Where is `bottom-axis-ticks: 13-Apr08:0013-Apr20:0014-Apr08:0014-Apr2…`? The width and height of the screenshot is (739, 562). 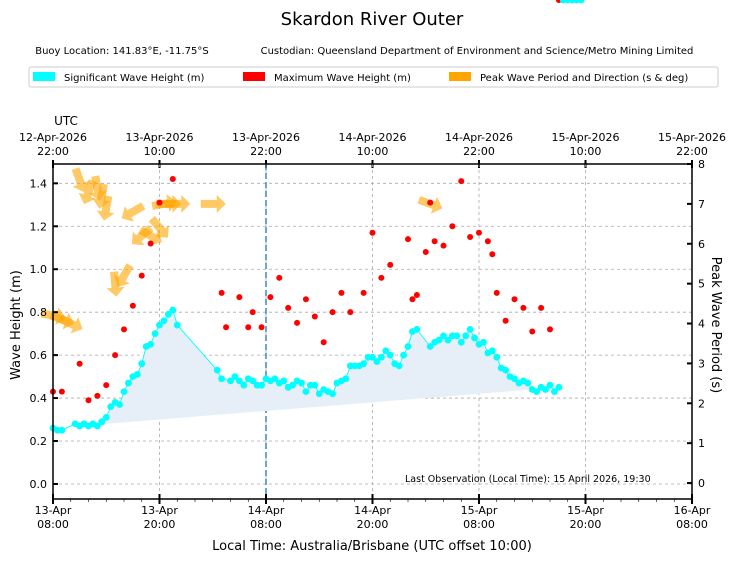
bottom-axis-ticks: 13-Apr08:0013-Apr20:0014-Apr08:0014-Apr2… is located at coordinates (373, 512).